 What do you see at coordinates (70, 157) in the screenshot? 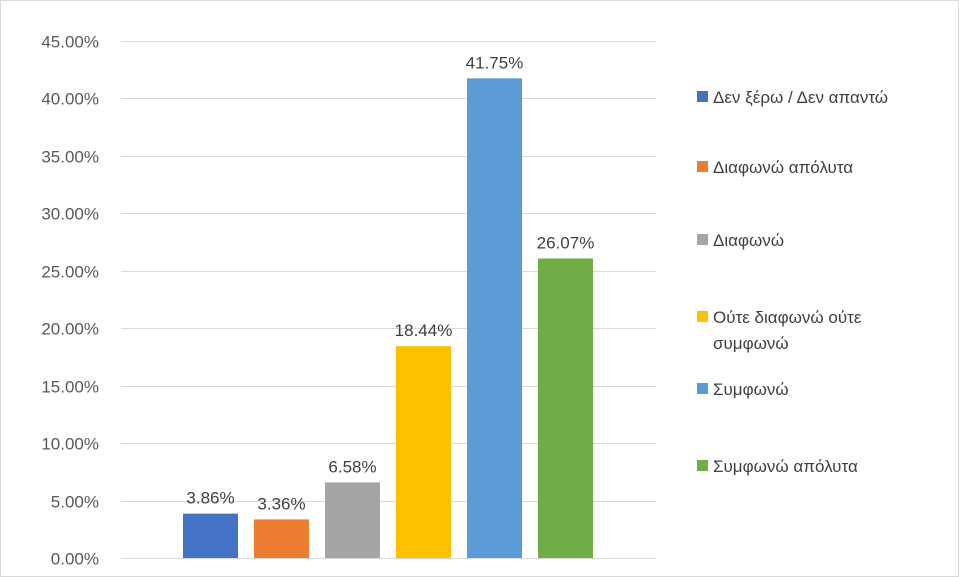
I see `y-tick-label: 35.00%` at bounding box center [70, 157].